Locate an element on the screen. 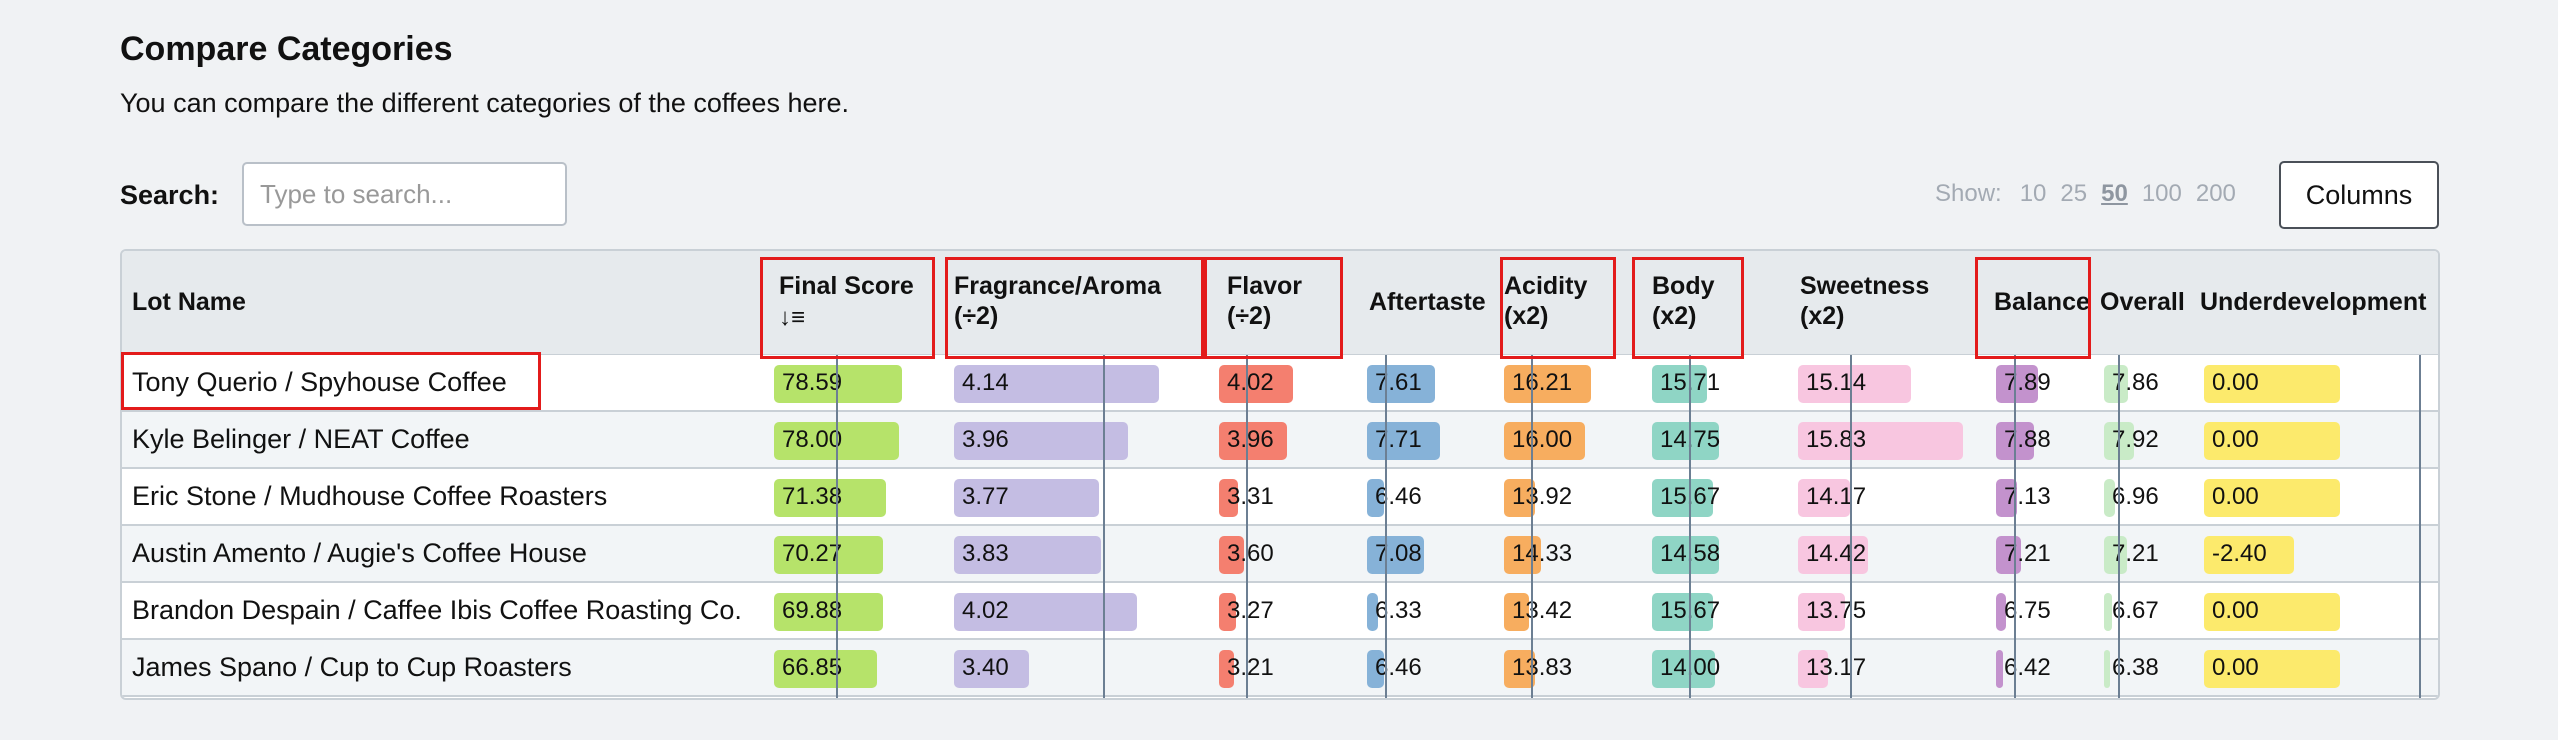 The width and height of the screenshot is (2558, 740). show-label: Show: is located at coordinates (1968, 193).